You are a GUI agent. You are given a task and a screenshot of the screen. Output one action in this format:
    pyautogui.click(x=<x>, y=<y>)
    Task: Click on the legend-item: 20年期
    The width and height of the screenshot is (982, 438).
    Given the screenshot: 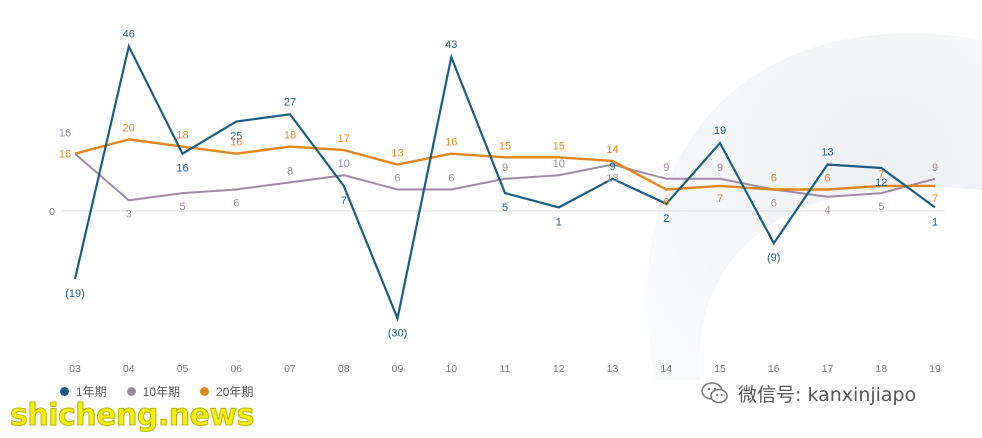 What is the action you would take?
    pyautogui.click(x=226, y=391)
    